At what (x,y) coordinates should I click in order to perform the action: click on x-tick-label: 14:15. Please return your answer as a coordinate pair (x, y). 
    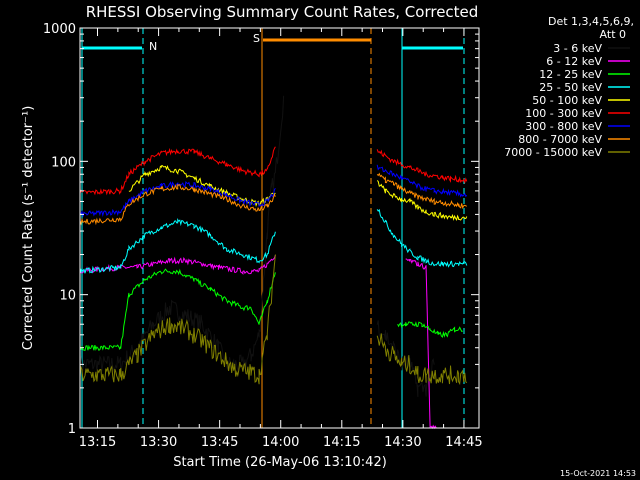
    Looking at the image, I should click on (341, 442).